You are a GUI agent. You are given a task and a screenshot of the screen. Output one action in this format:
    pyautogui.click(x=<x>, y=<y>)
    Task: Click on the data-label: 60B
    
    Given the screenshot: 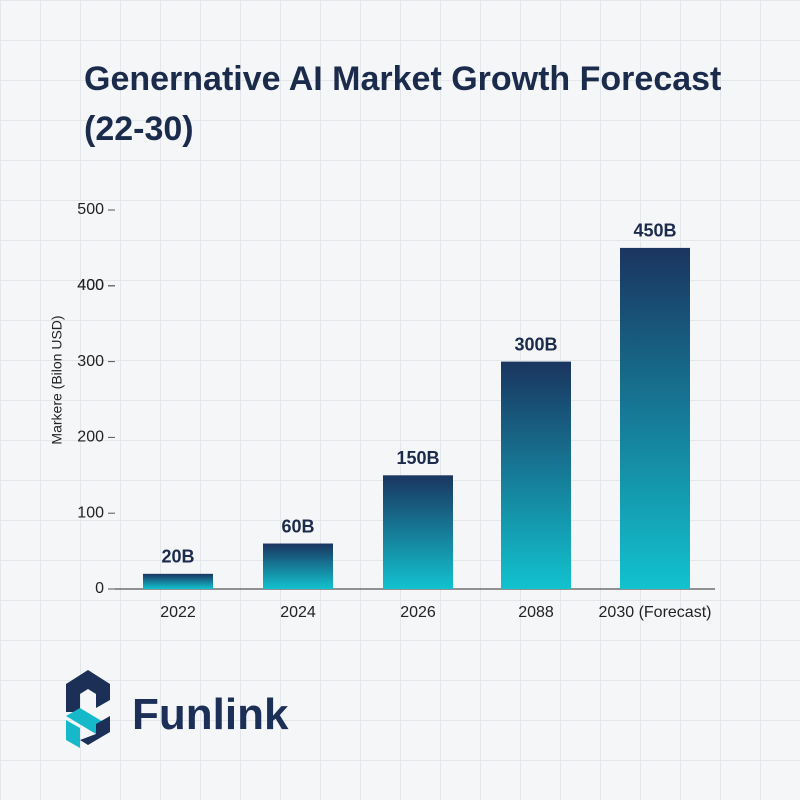 What is the action you would take?
    pyautogui.click(x=297, y=526)
    